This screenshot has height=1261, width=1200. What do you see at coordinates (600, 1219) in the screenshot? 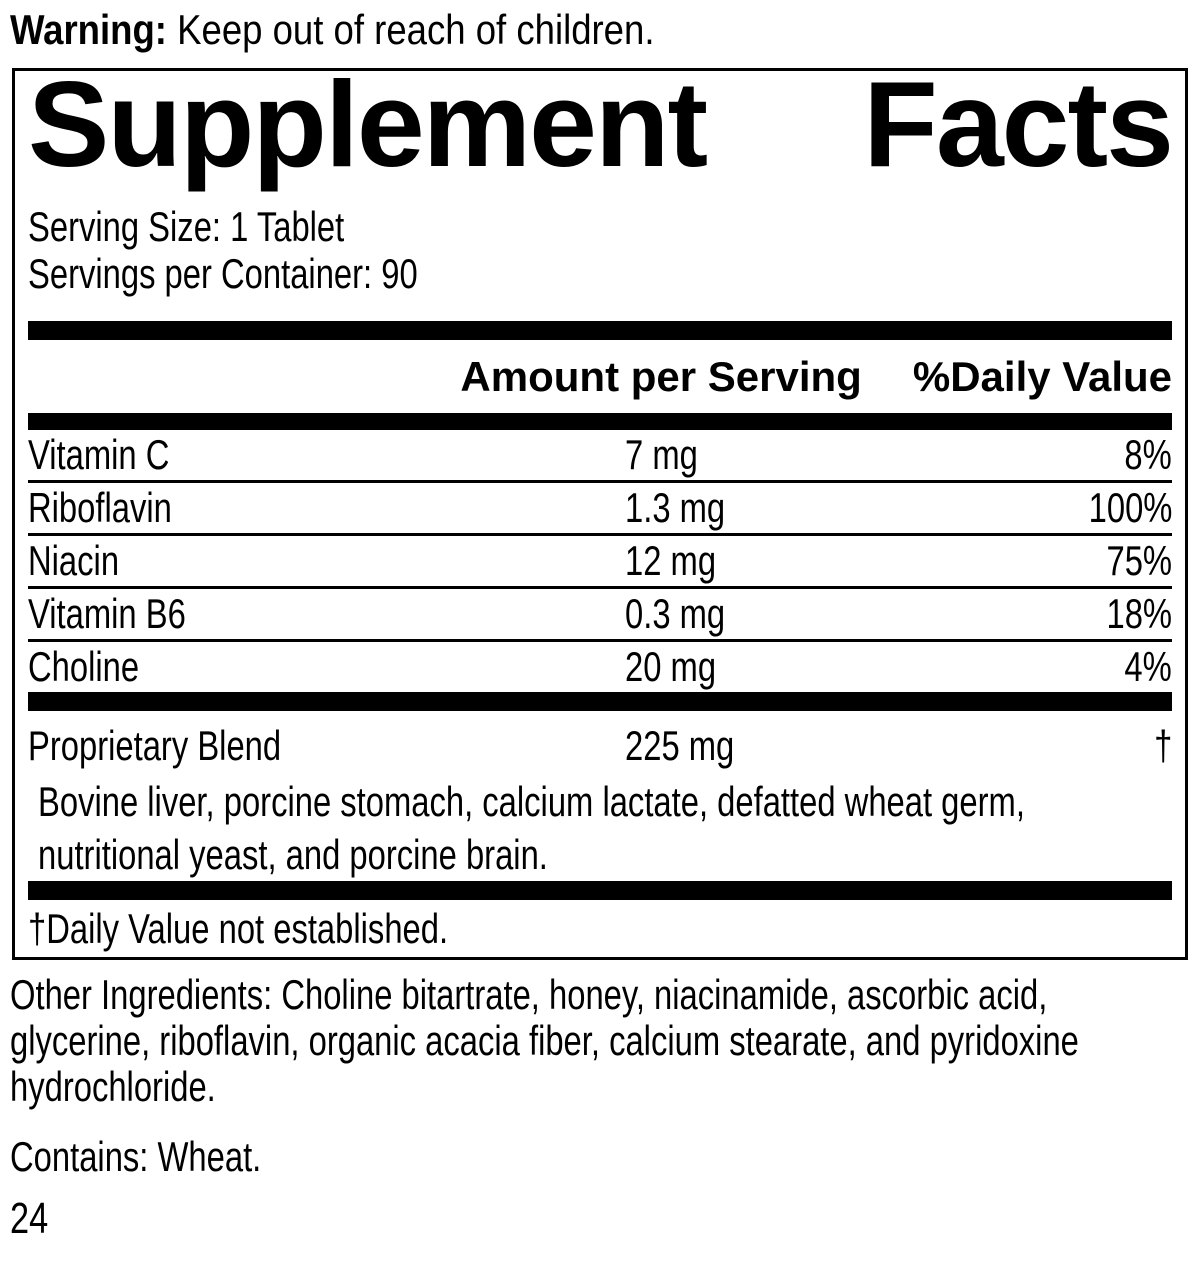
I see `page-number-wrap: 24` at bounding box center [600, 1219].